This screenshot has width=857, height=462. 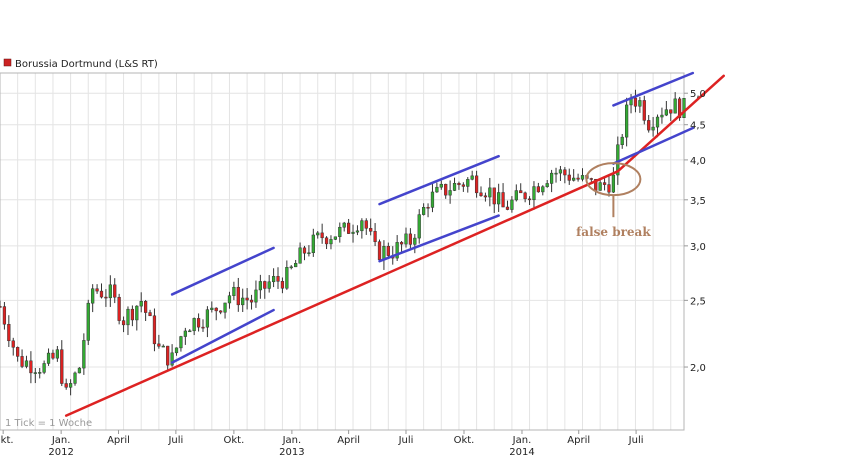 What do you see at coordinates (698, 126) in the screenshot?
I see `y-tick-label: 4,5` at bounding box center [698, 126].